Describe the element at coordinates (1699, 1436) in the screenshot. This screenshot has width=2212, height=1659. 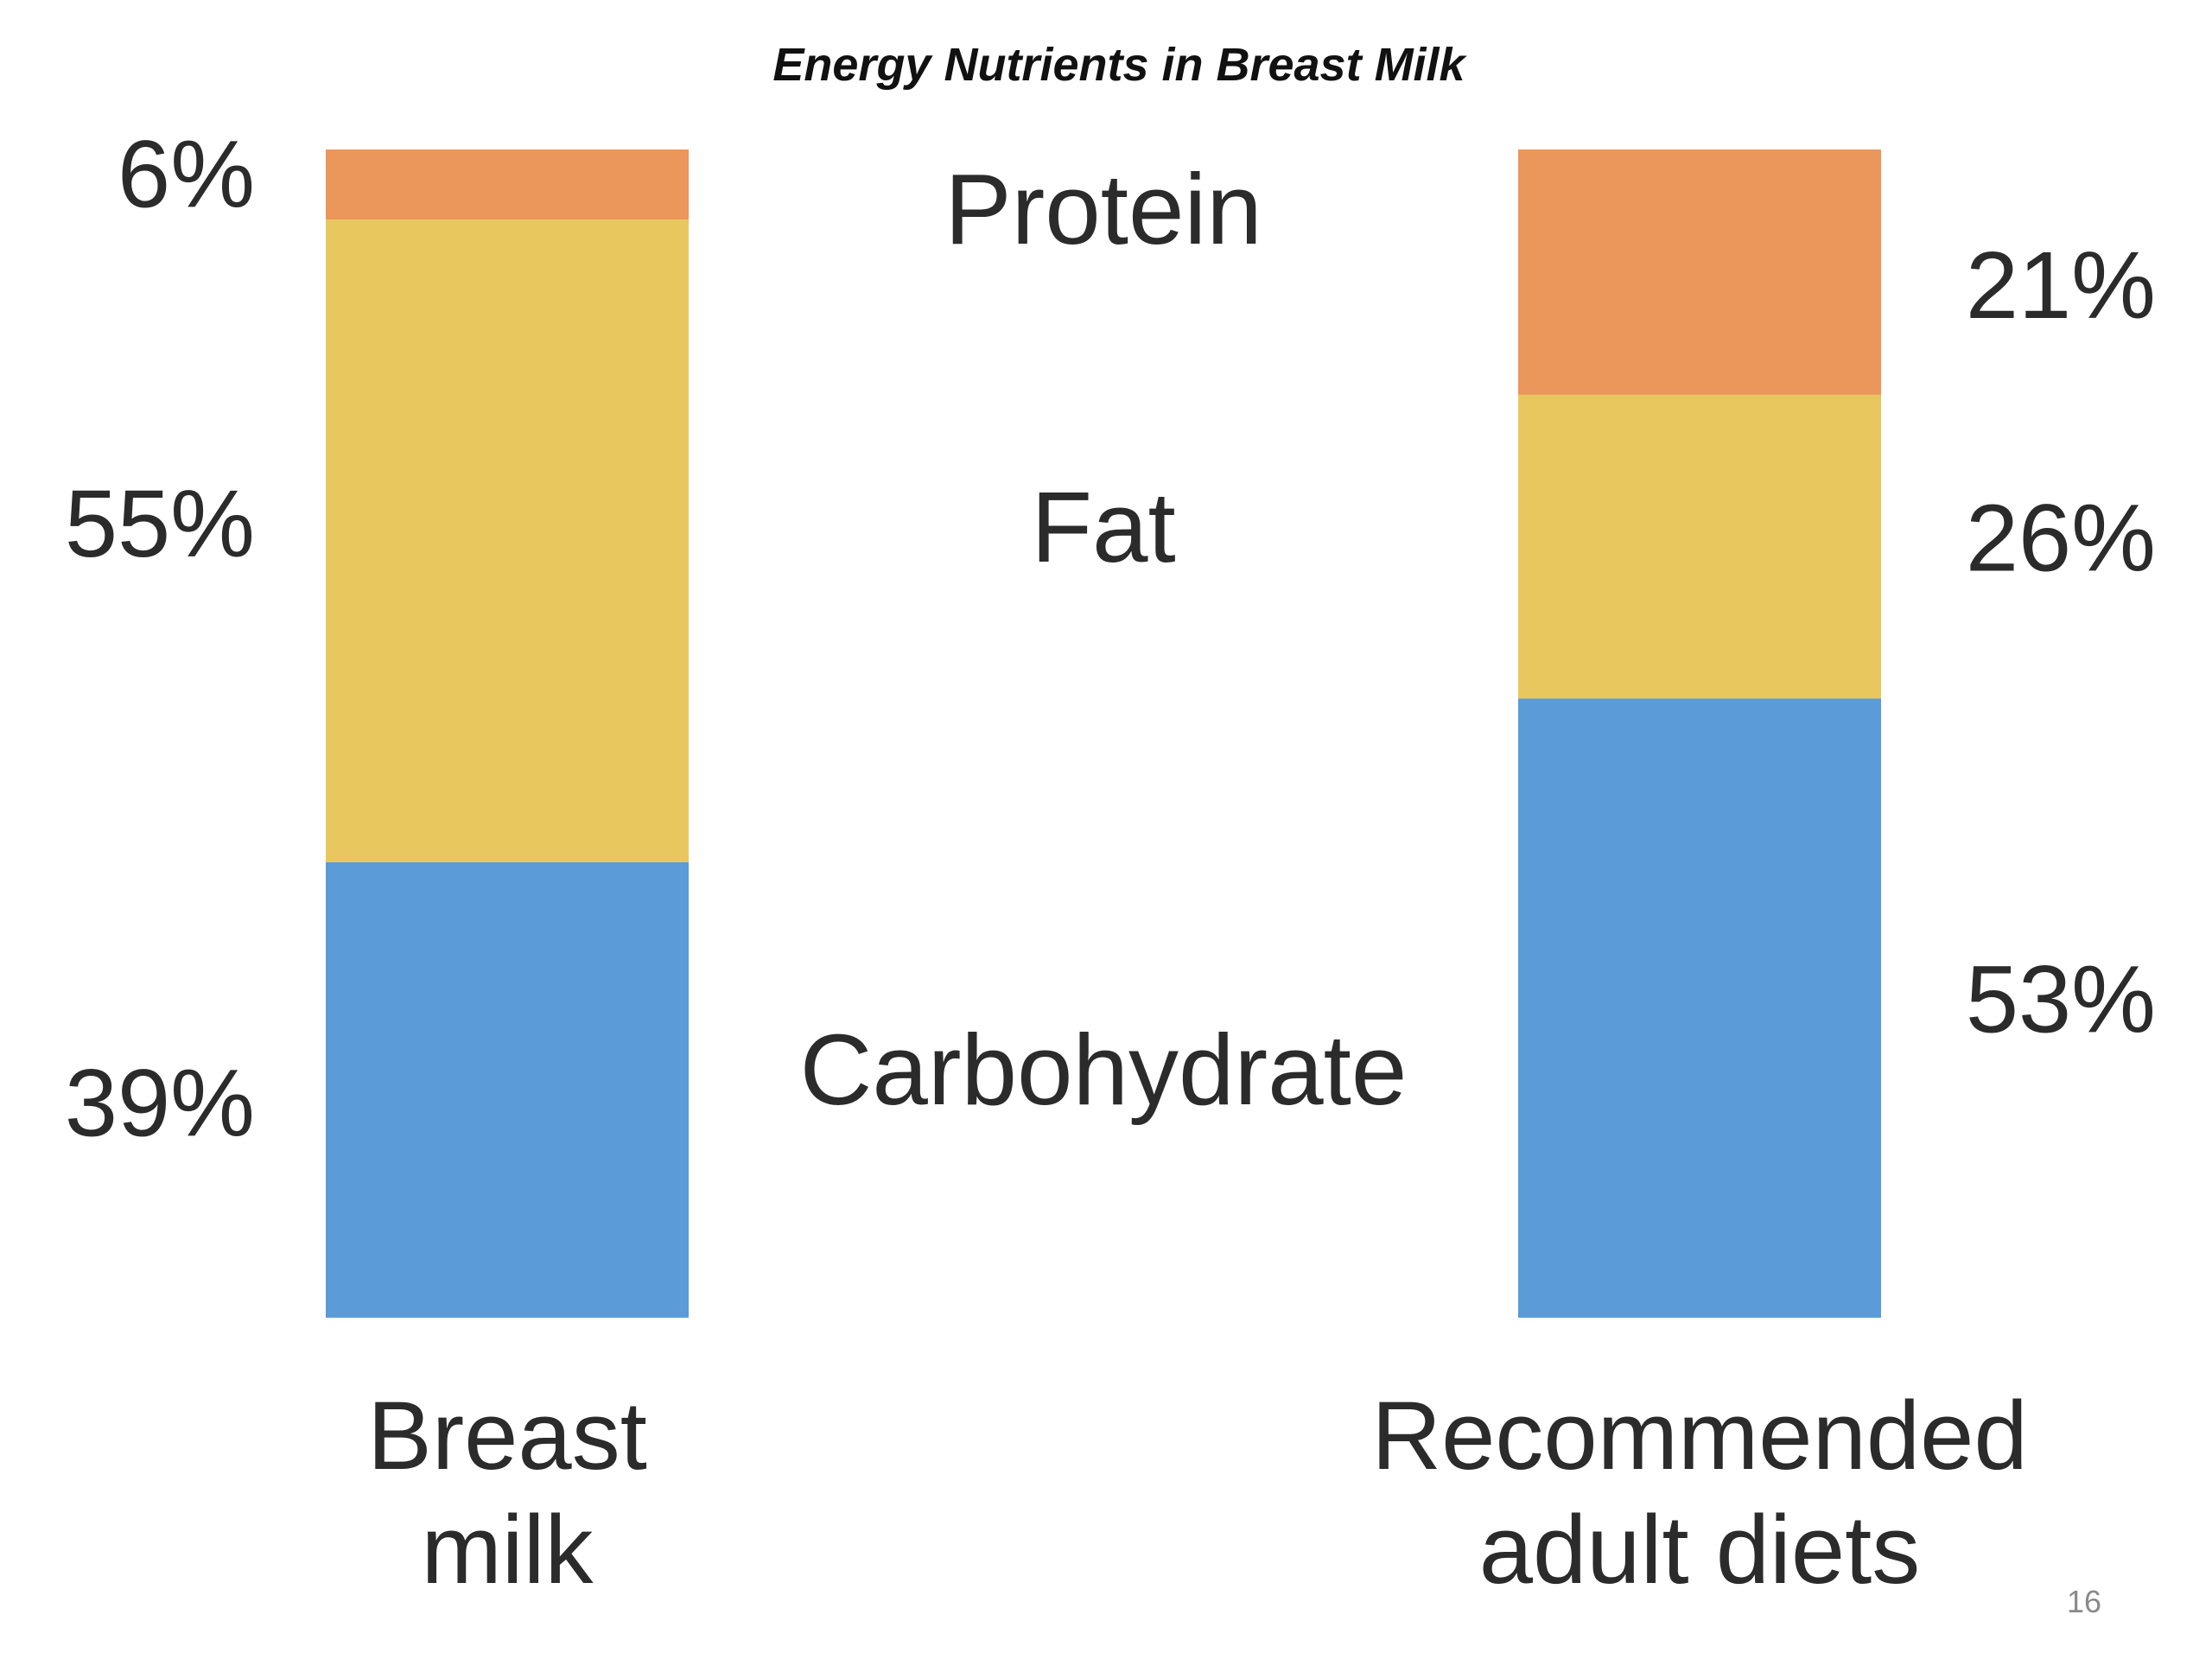
I see `category-label-recommended-adult-diets-line-1: Recommended` at that location.